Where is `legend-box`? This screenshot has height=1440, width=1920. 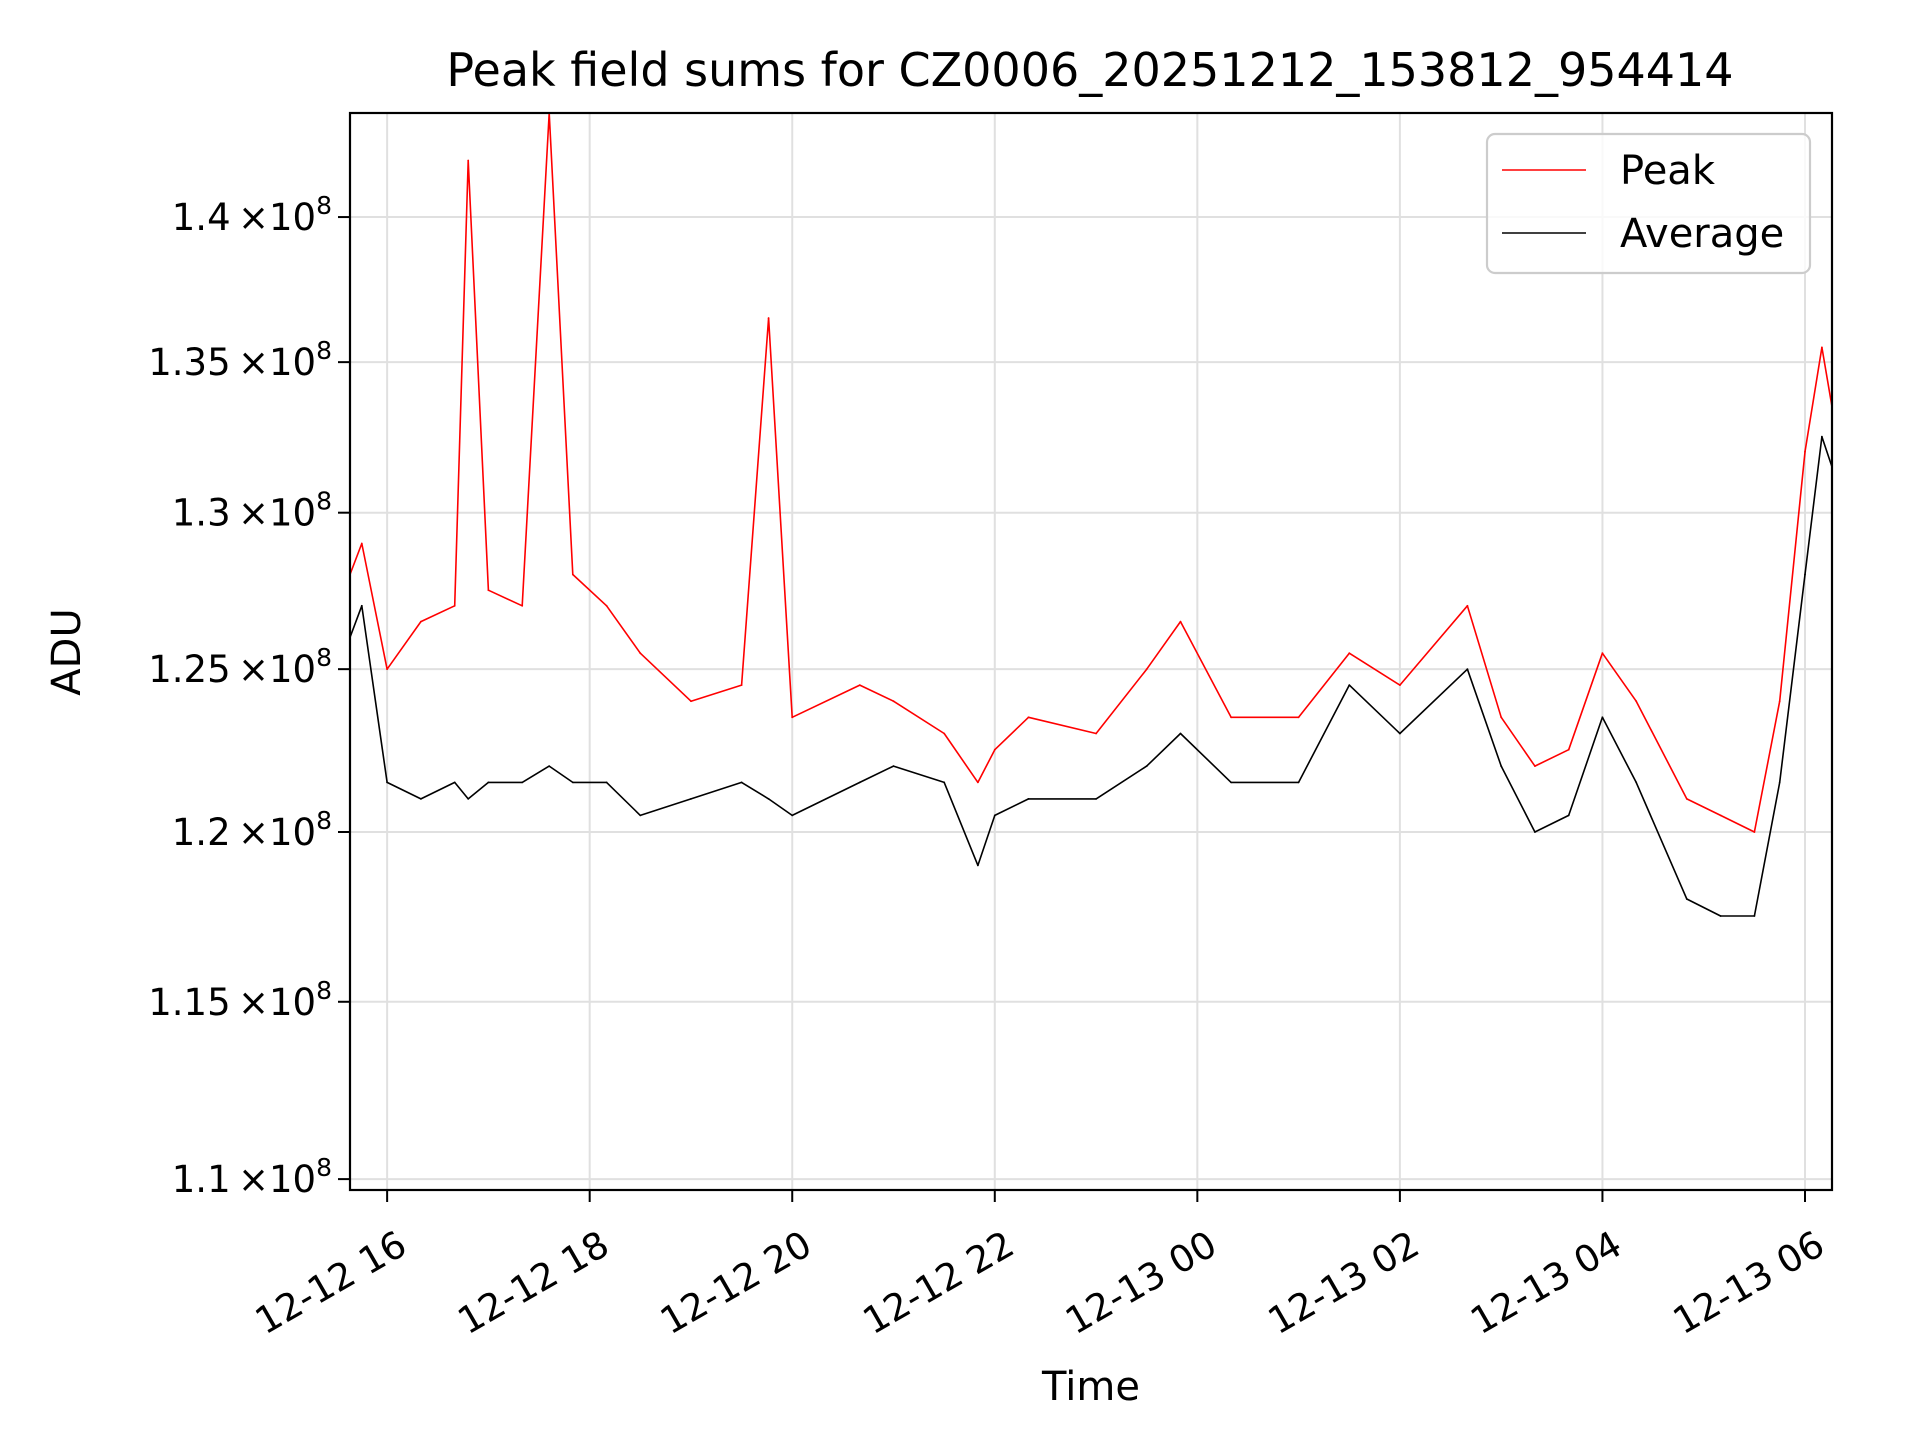
legend-box is located at coordinates (1648, 203).